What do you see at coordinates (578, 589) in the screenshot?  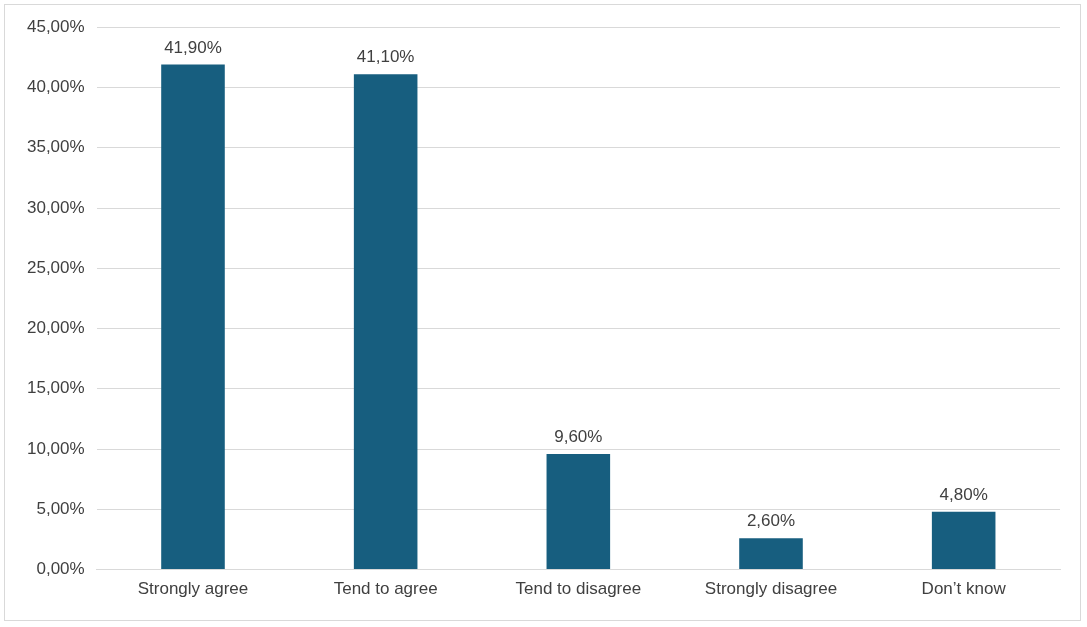 I see `x-tick-label: Tend to disagree` at bounding box center [578, 589].